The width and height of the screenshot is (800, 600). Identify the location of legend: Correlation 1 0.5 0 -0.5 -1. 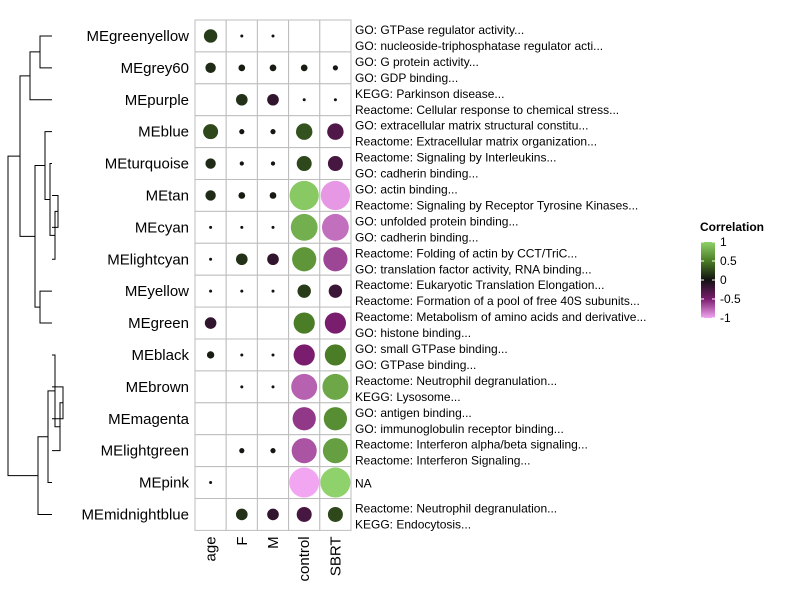
(732, 272).